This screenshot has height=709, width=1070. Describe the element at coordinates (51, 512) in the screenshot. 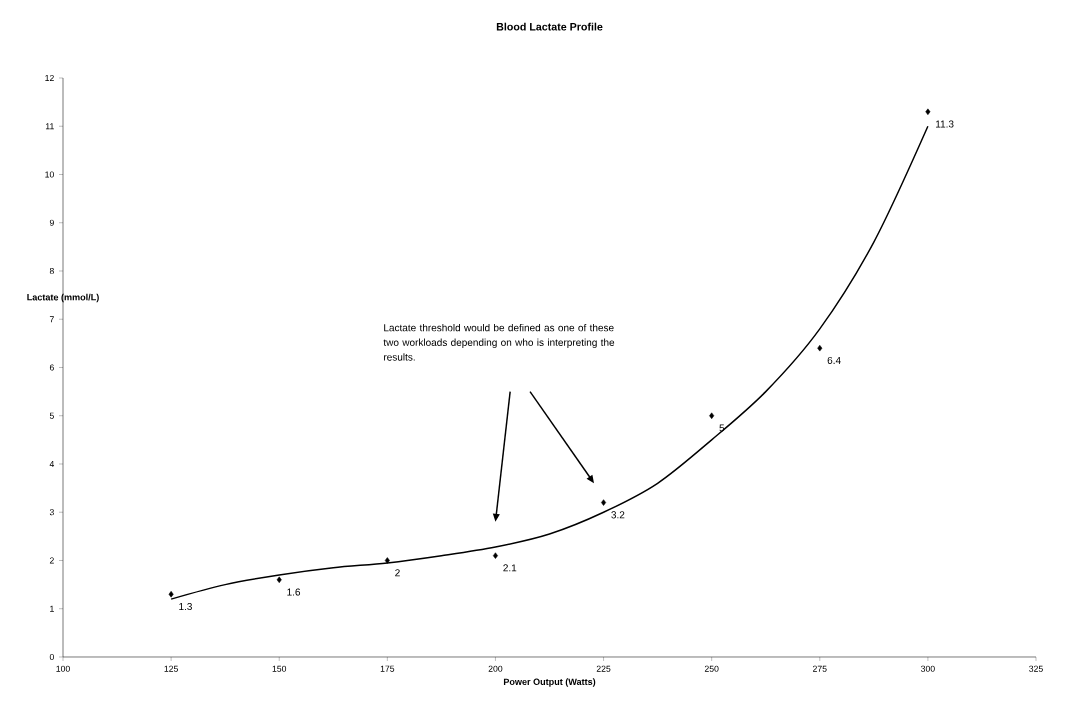

I see `y-tick-label: 3` at that location.